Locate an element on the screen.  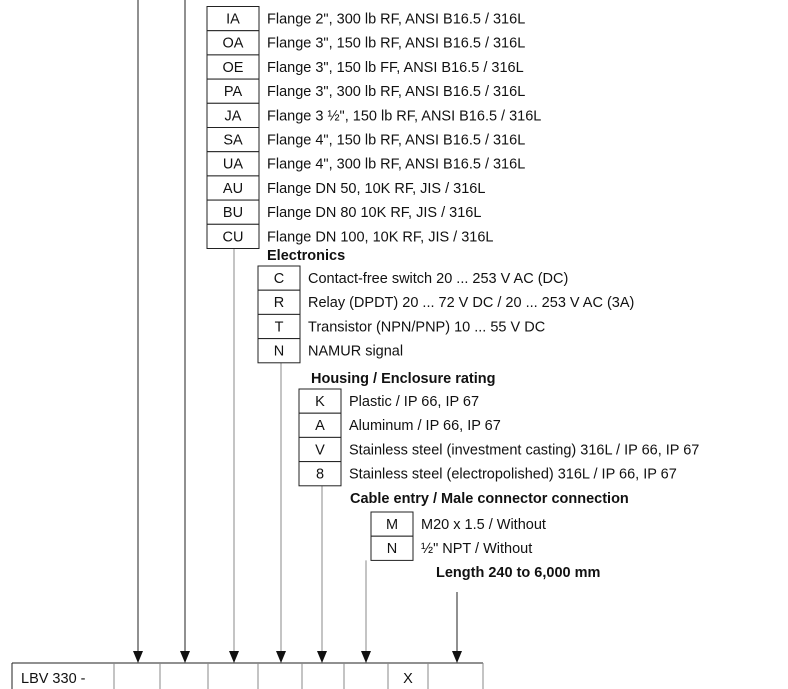
option-description: NAMUR signal is located at coordinates (355, 352).